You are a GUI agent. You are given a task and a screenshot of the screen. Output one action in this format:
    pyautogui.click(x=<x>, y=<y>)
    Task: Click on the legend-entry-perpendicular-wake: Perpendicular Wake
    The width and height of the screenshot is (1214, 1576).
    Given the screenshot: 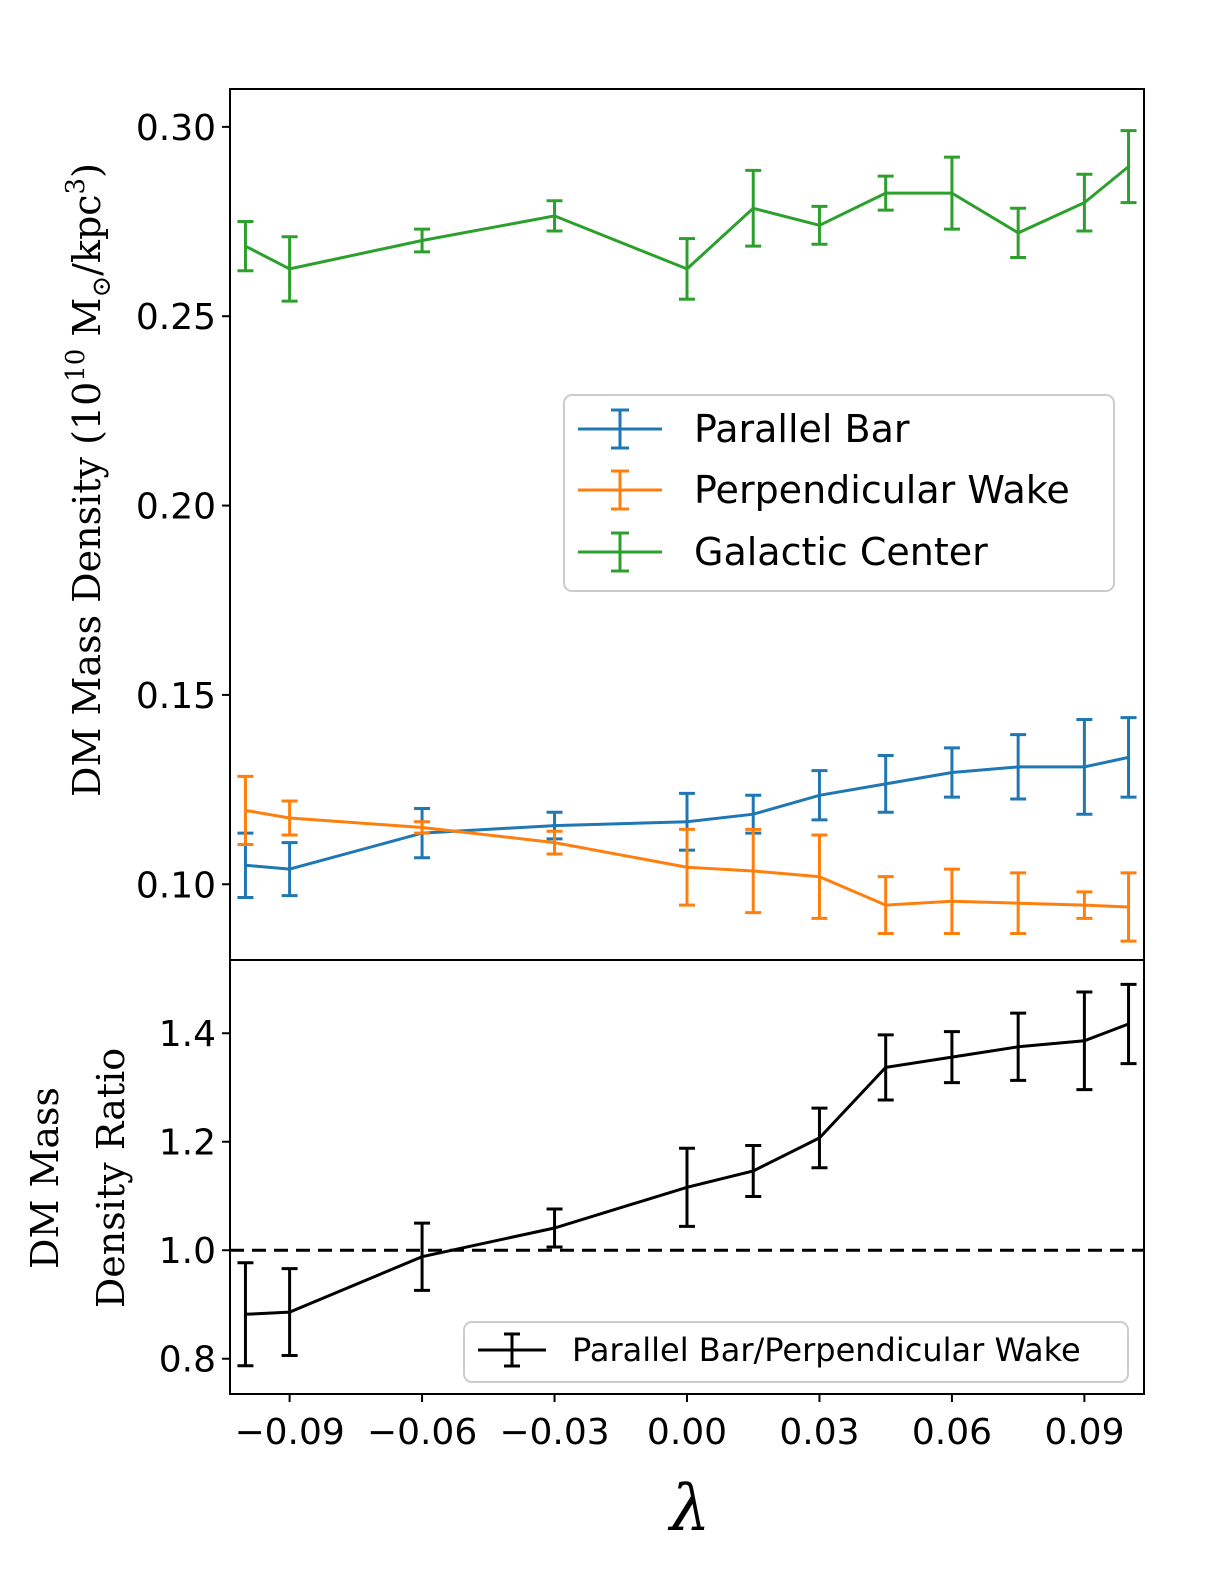 What is the action you would take?
    pyautogui.click(x=824, y=490)
    